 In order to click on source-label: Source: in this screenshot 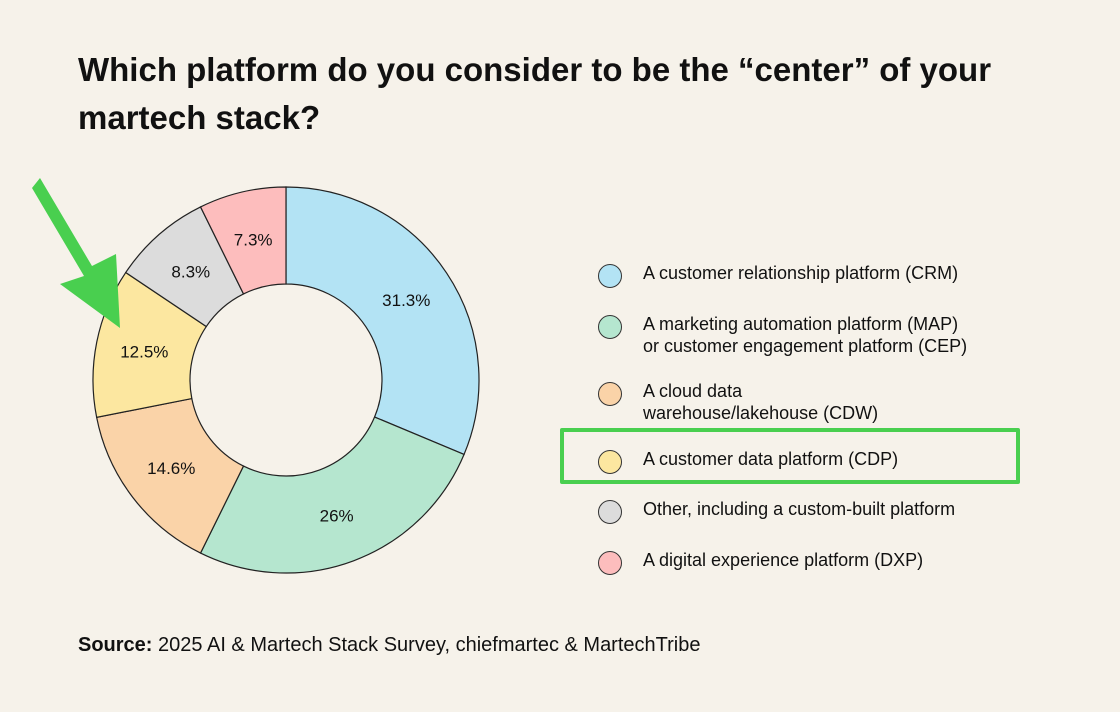, I will do `click(115, 645)`.